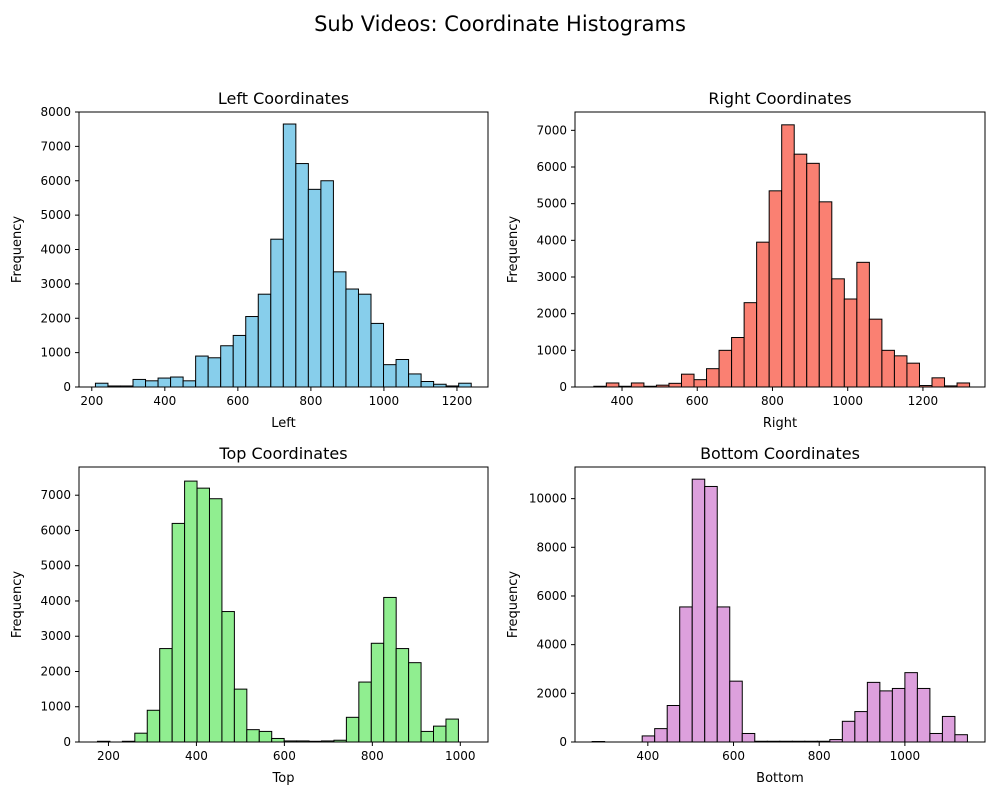 The width and height of the screenshot is (1000, 800). I want to click on y-tick-label: 8000, so click(551, 547).